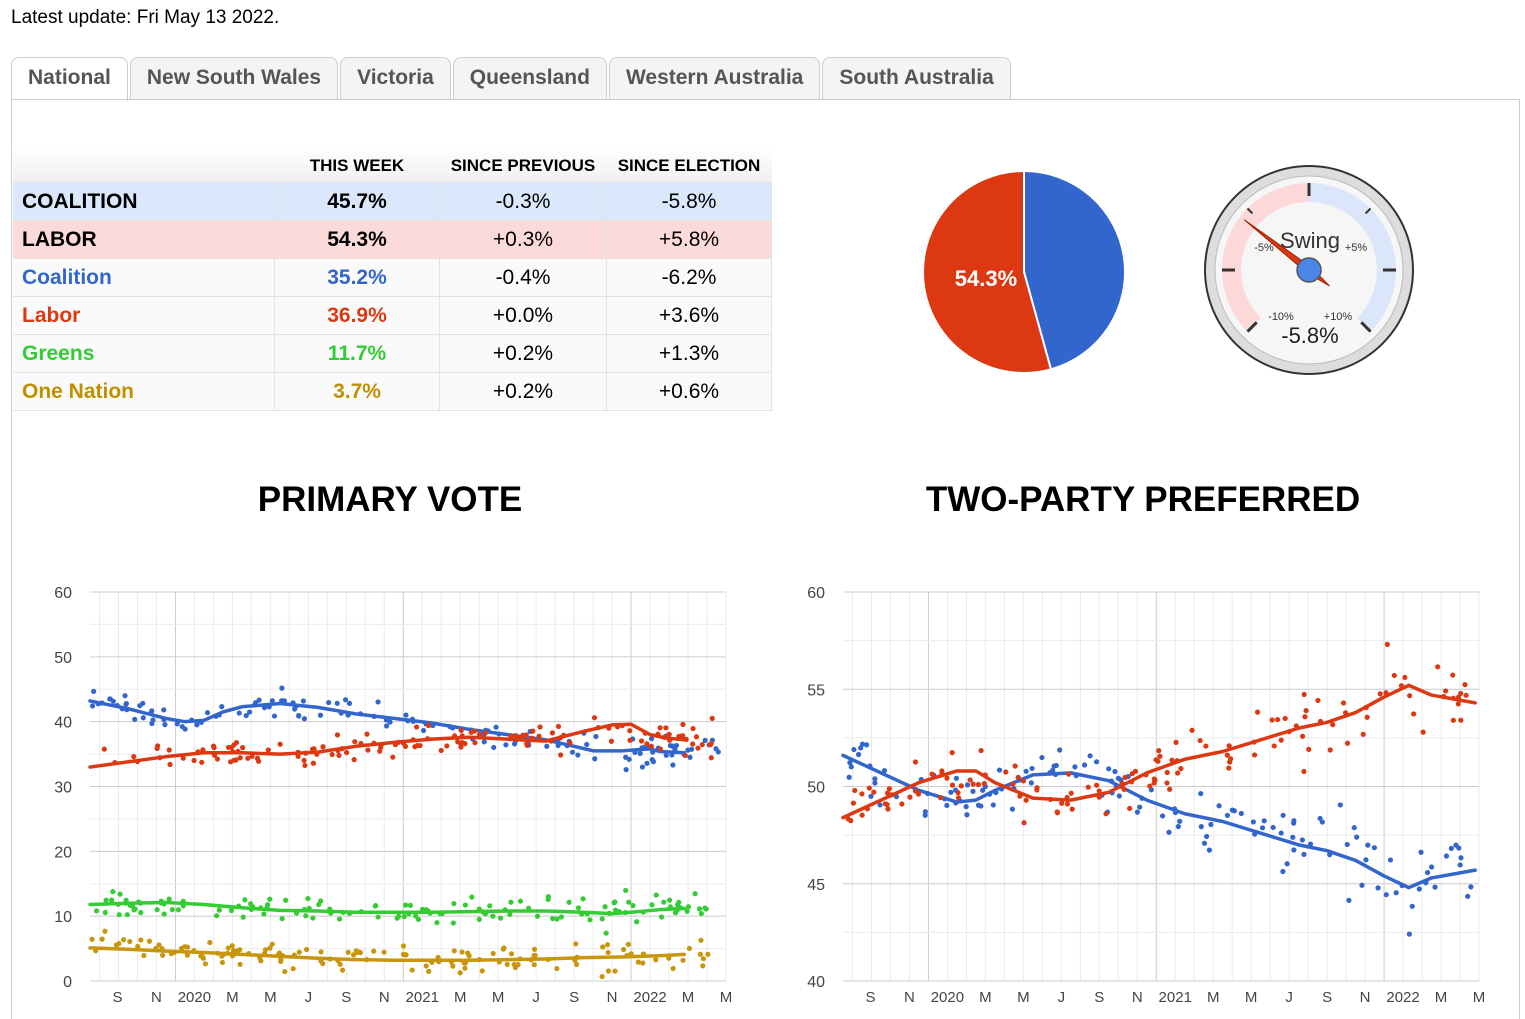  I want to click on gauge-tick-label: +5%, so click(1356, 248).